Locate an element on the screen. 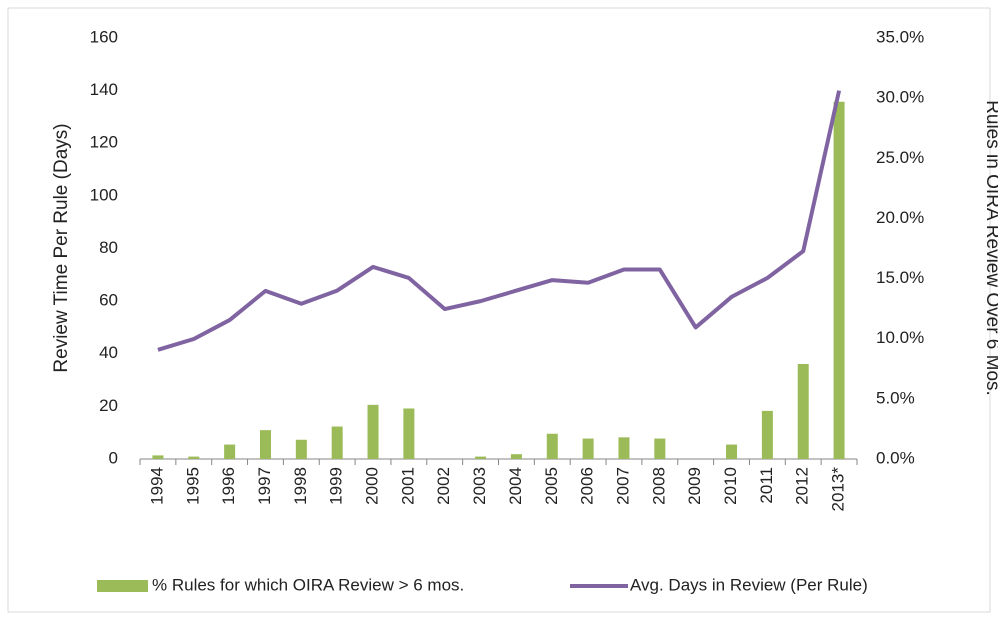  y-axis-title: Review Time Per Rule (Days) is located at coordinates (61, 247).